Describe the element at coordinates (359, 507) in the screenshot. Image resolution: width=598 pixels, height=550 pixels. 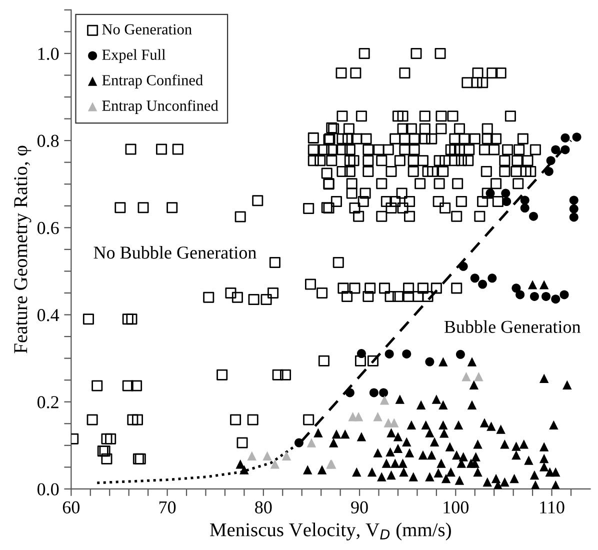
I see `x-tick-label: 90` at that location.